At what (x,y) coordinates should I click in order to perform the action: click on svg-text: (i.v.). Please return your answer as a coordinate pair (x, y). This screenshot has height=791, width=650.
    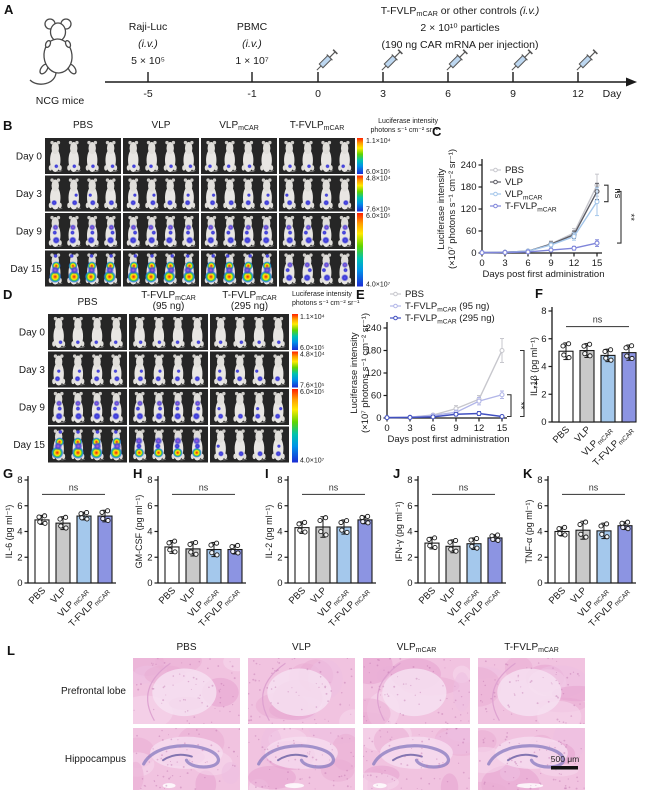
    Looking at the image, I should click on (148, 44).